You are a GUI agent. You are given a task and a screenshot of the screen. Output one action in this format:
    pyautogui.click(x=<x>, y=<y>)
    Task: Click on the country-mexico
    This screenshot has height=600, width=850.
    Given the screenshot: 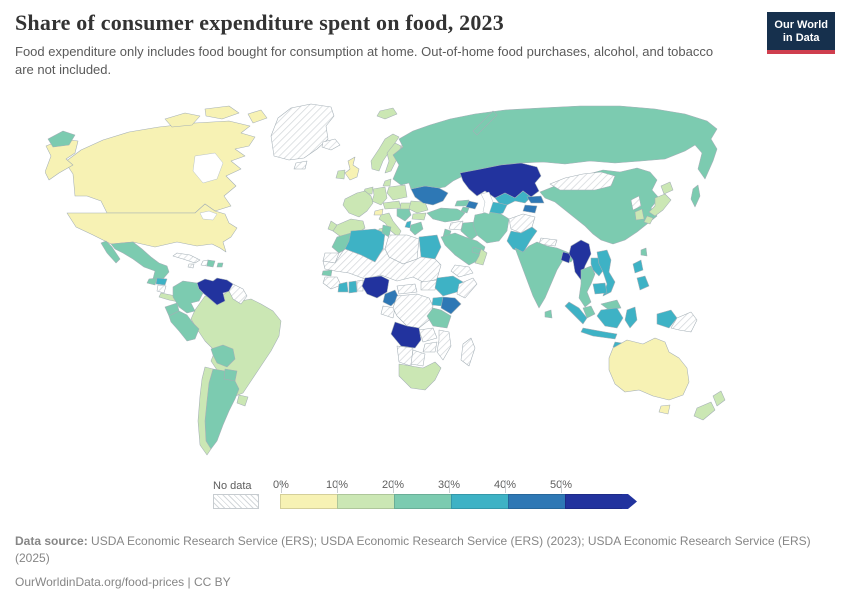 What is the action you would take?
    pyautogui.click(x=140, y=260)
    